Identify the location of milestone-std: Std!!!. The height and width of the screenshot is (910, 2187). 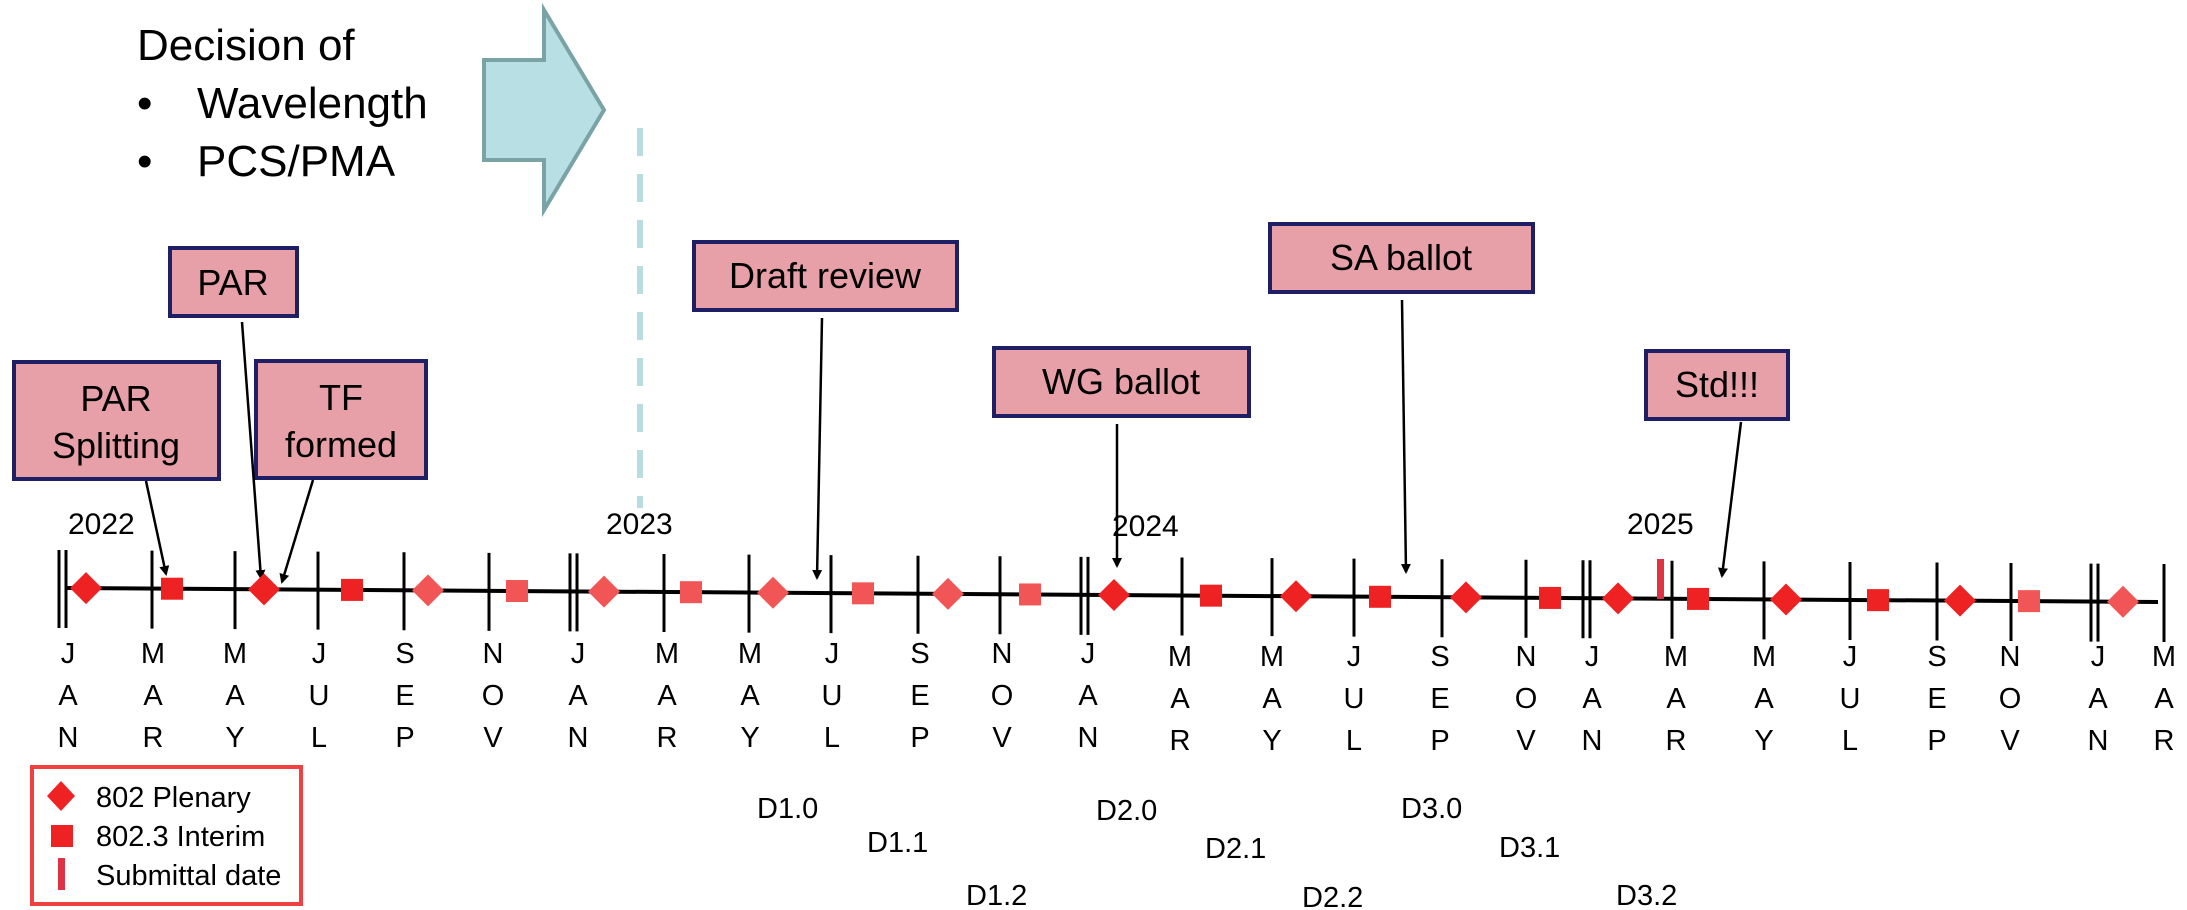
(1717, 385).